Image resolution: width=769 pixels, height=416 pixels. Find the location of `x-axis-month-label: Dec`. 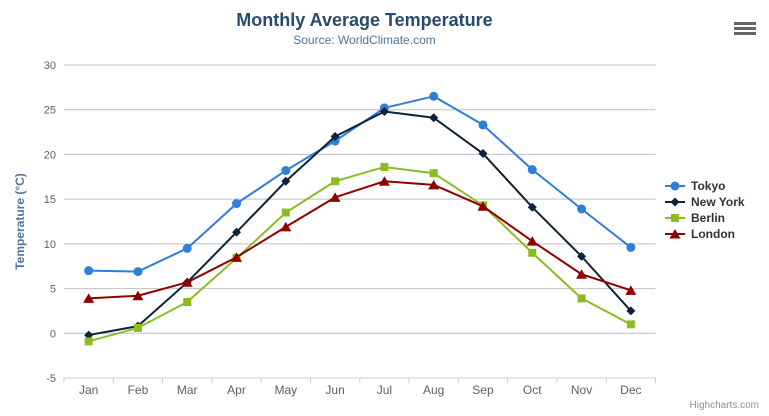

x-axis-month-label: Dec is located at coordinates (630, 390).